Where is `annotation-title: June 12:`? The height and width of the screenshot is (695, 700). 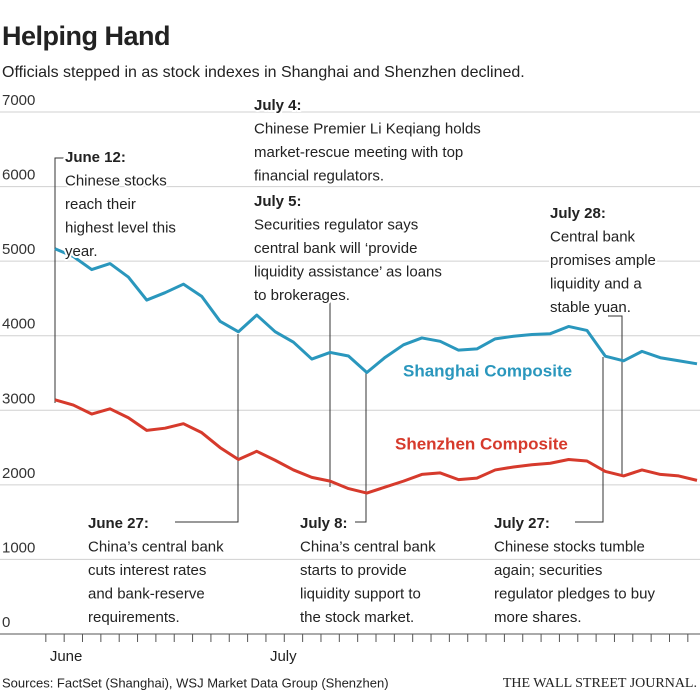
annotation-title: June 12: is located at coordinates (95, 157).